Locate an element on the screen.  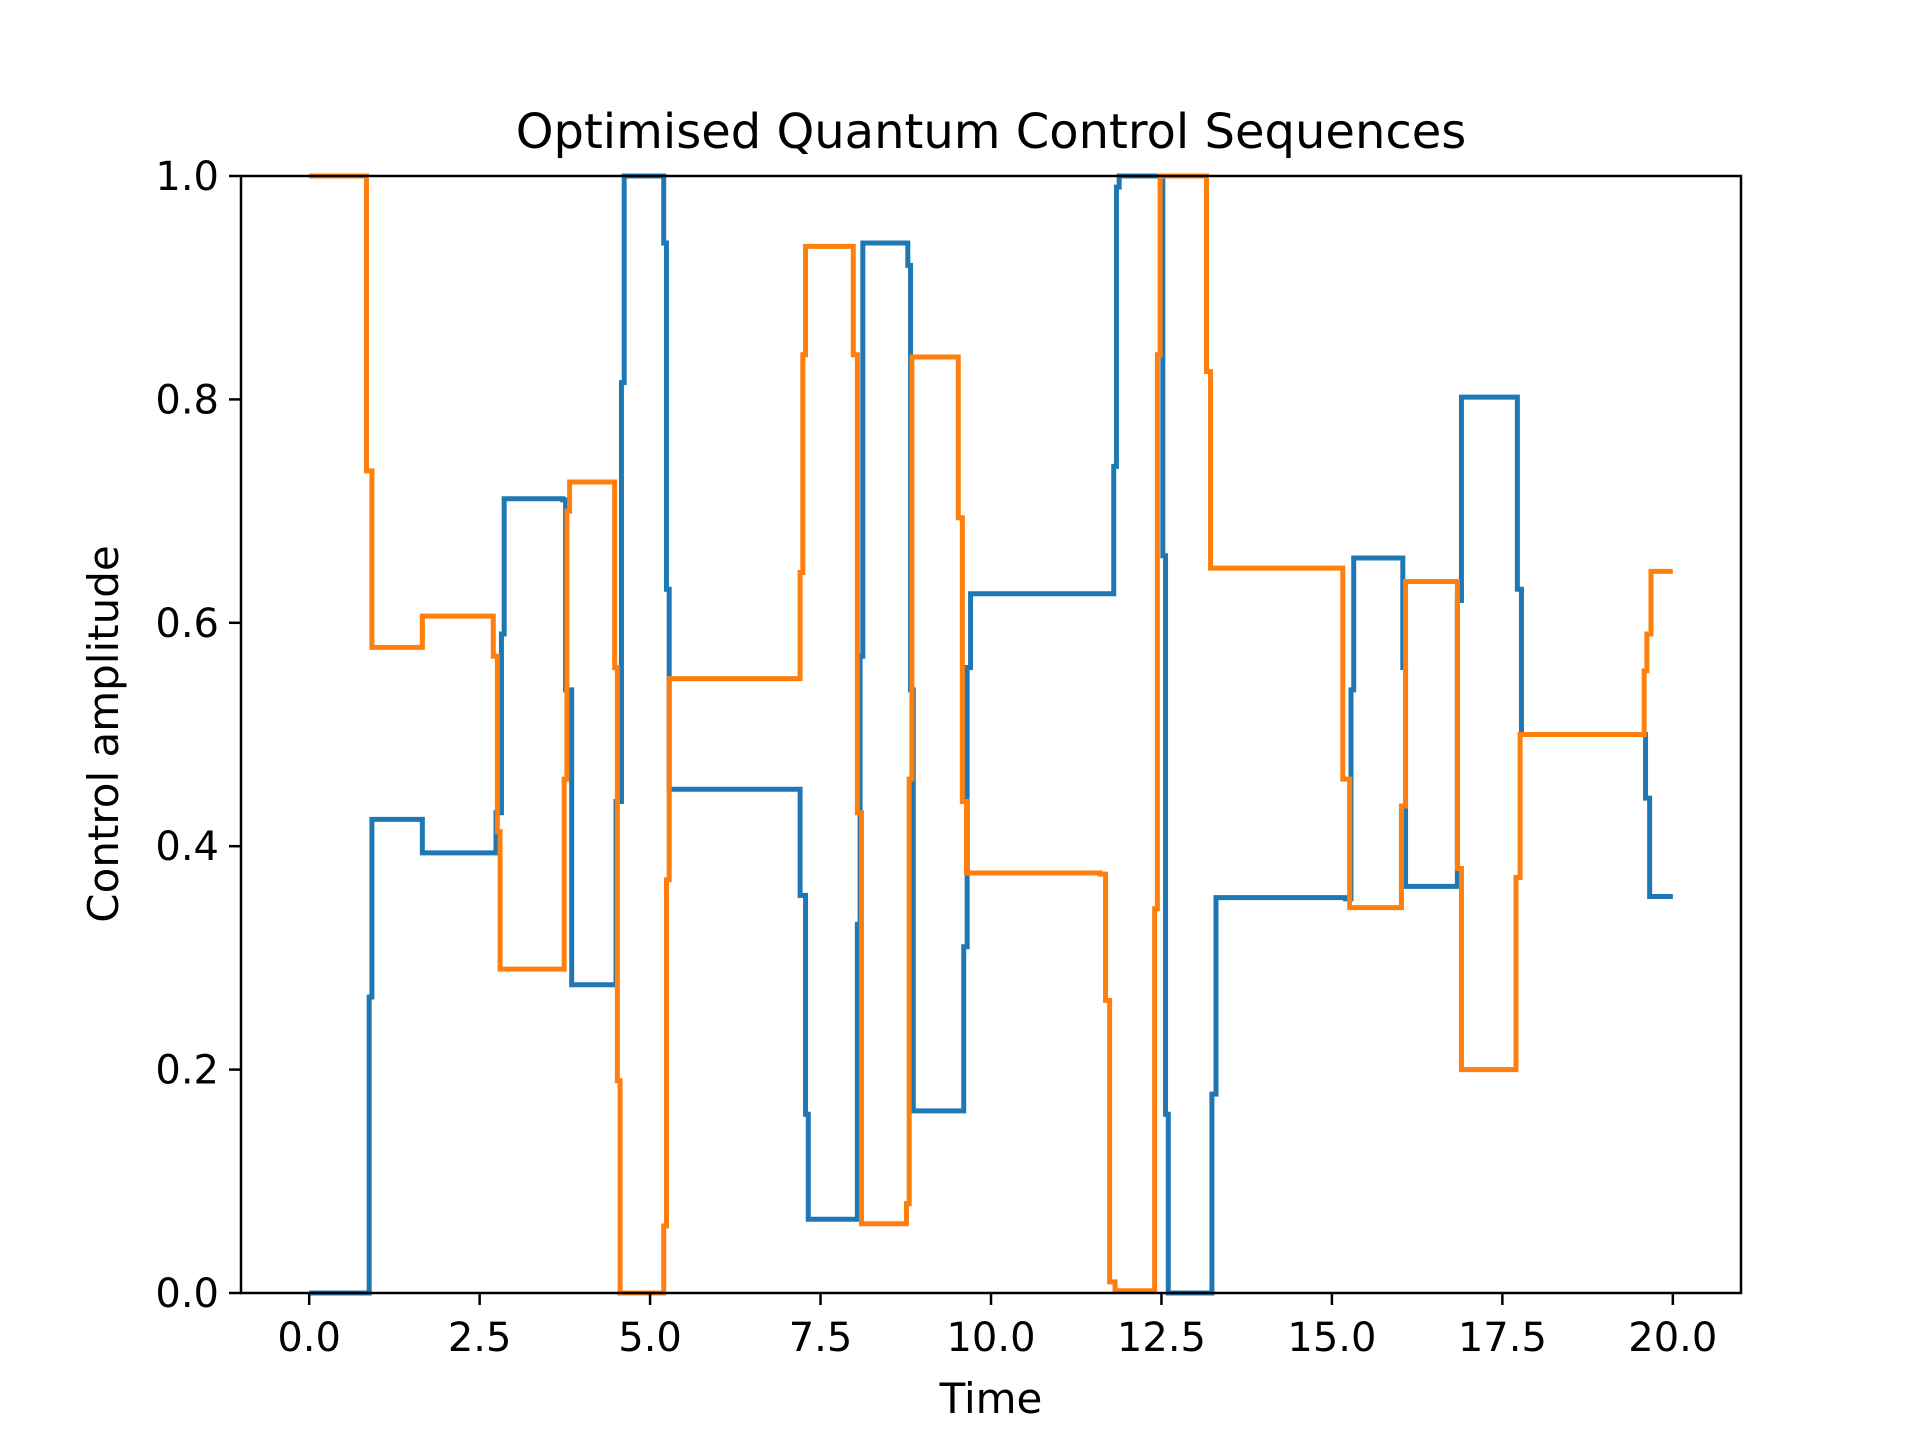
y-axis-ticks: 0.0 0.2 0.4 0.6 0.8 1.0 is located at coordinates (198, 735).